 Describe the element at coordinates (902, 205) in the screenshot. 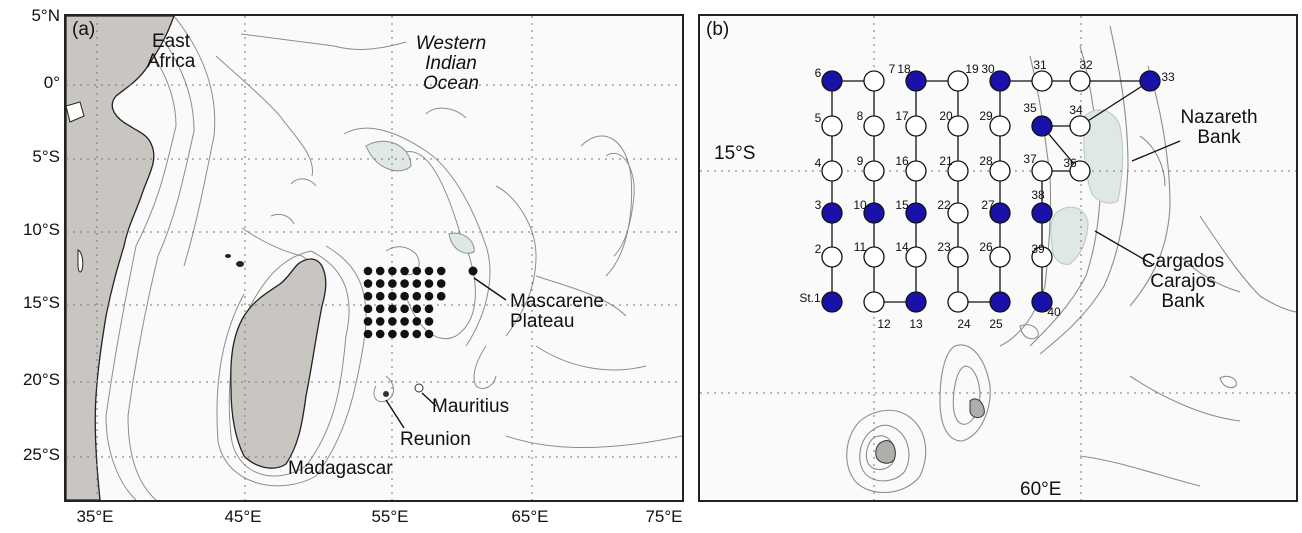

I see `station-number-label: 15` at that location.